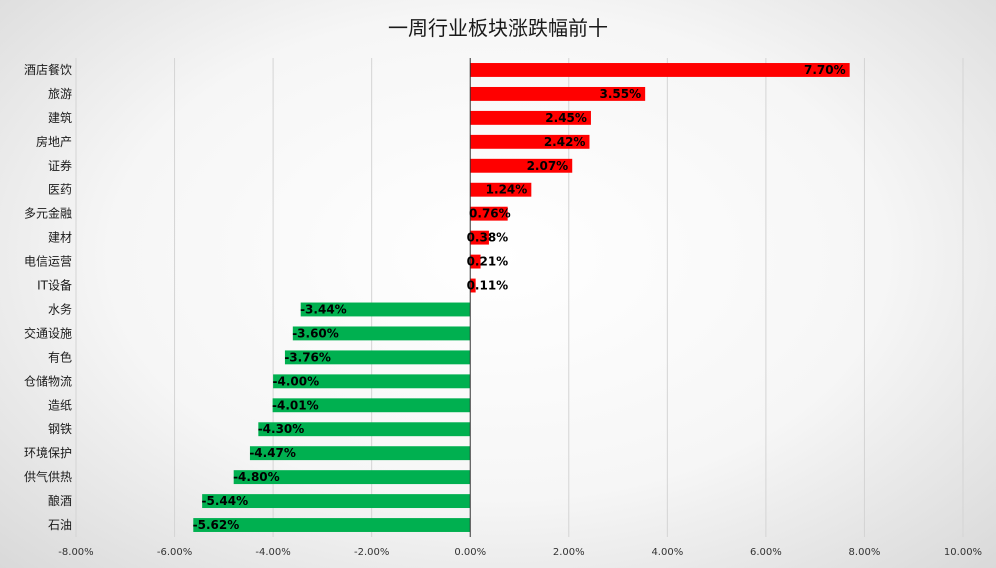 This screenshot has width=996, height=568. I want to click on category-label: 钢铁, so click(60, 429).